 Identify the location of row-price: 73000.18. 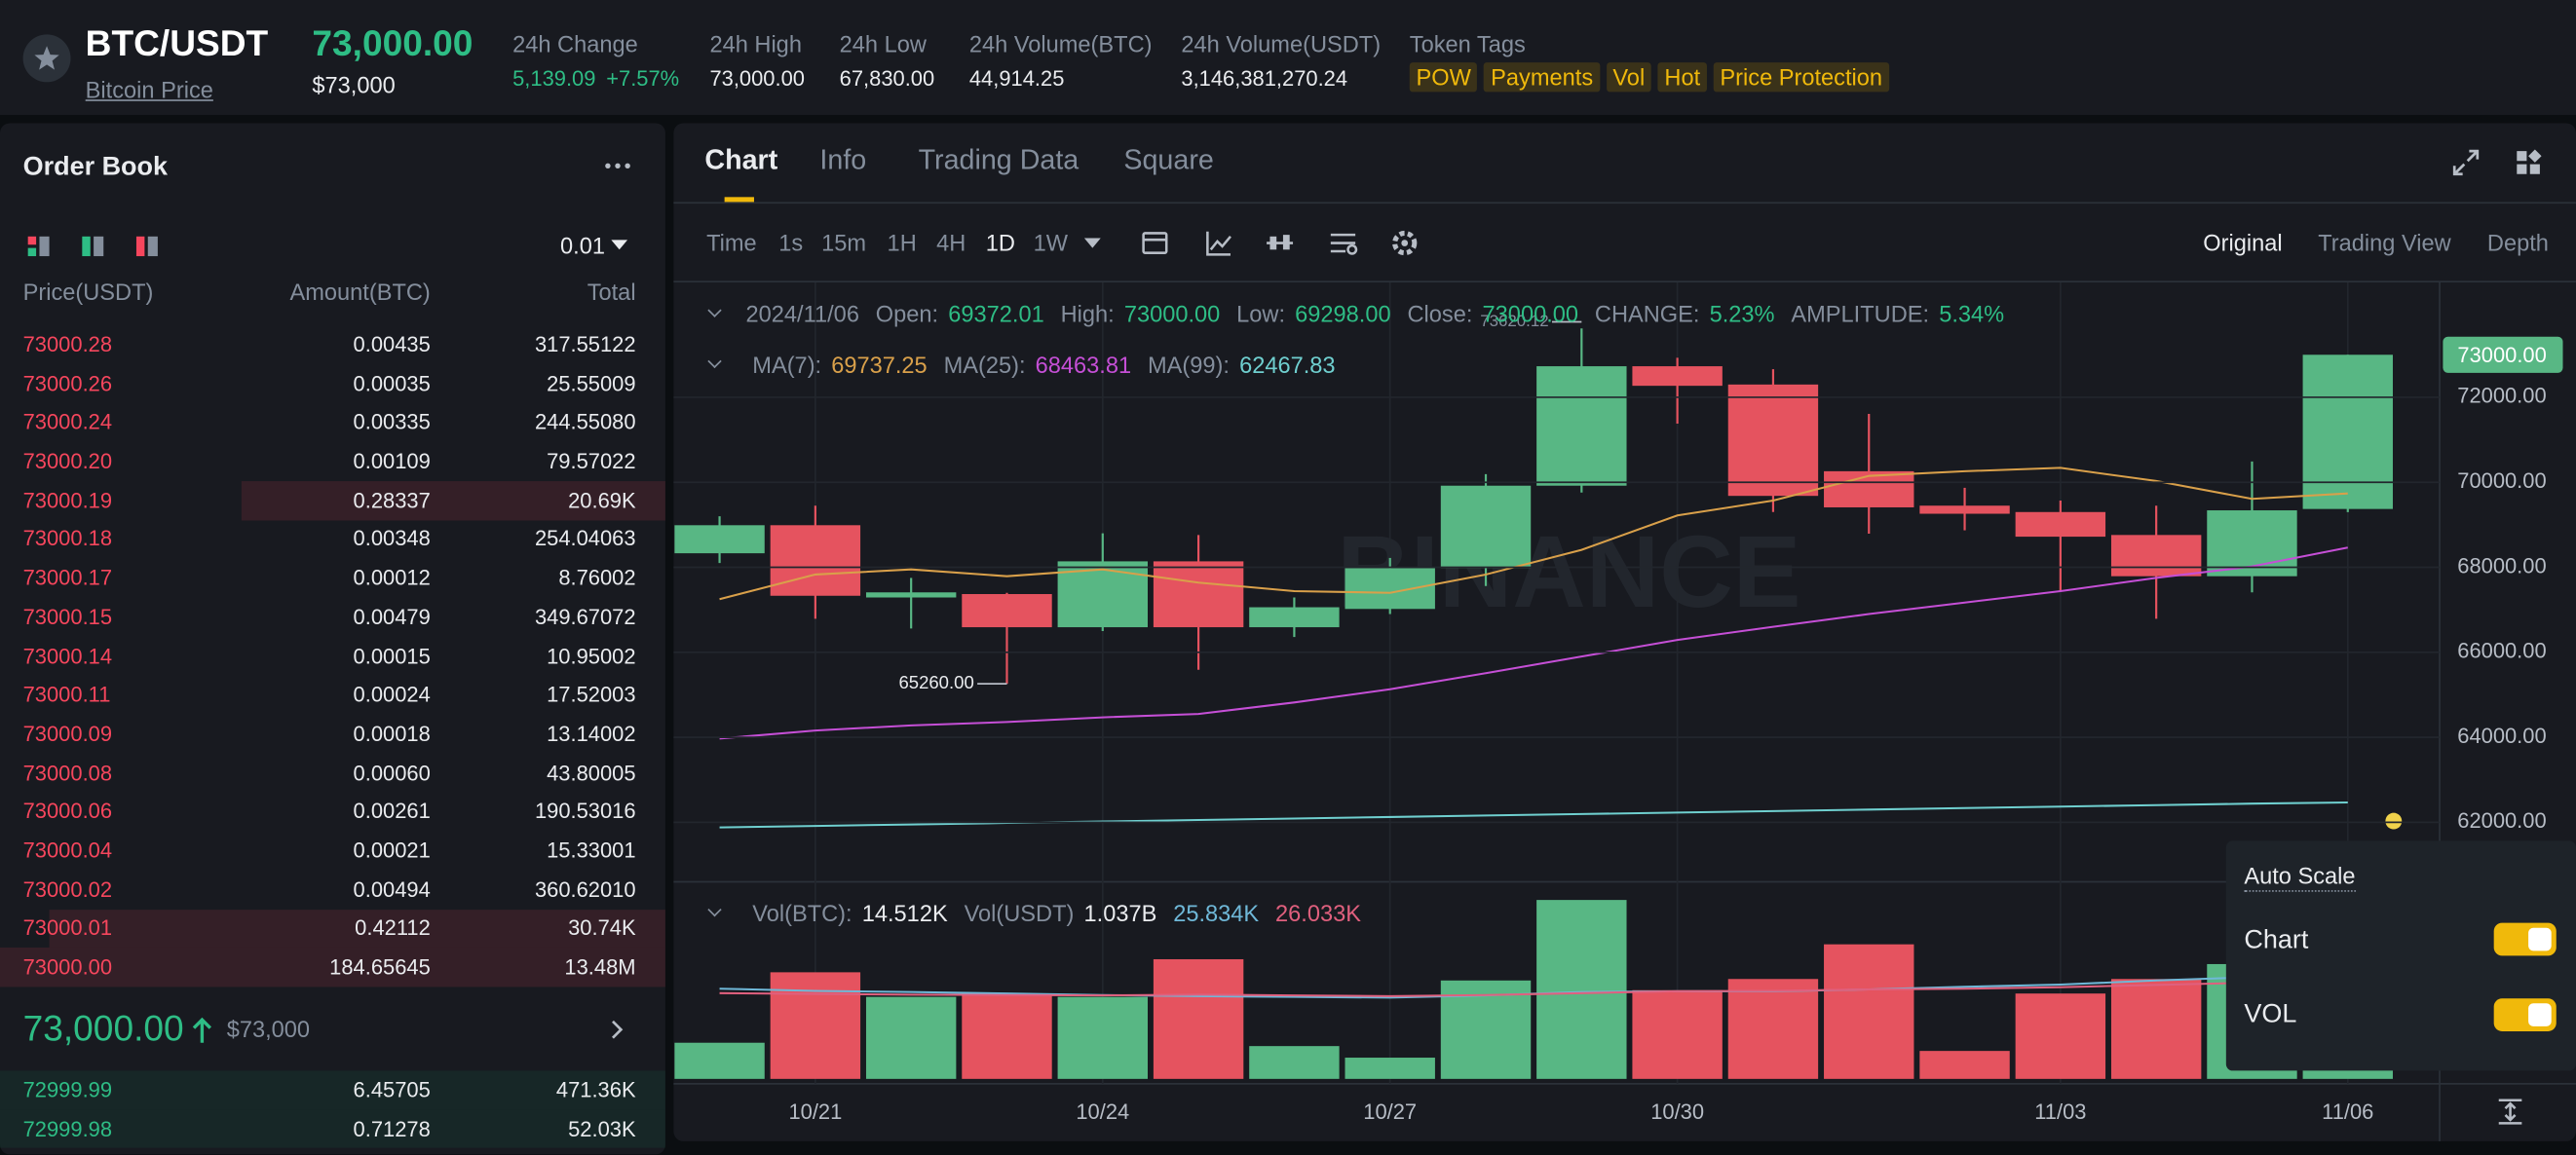
(67, 538).